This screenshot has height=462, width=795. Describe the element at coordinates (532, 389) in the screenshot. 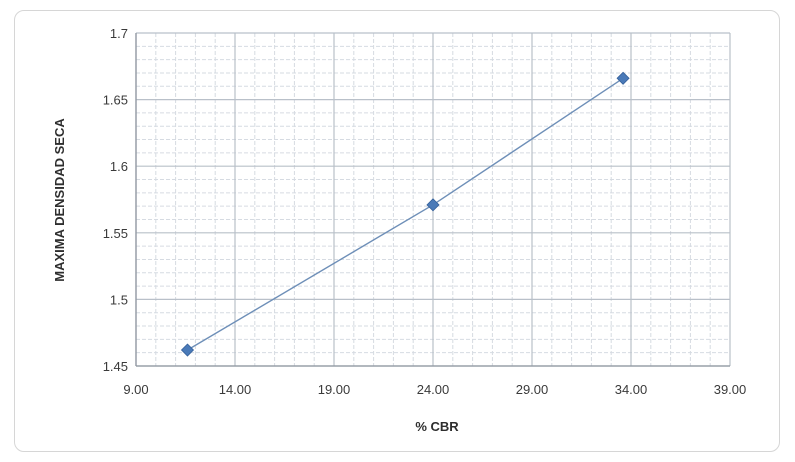

I see `x-tick-label: 29.00` at that location.